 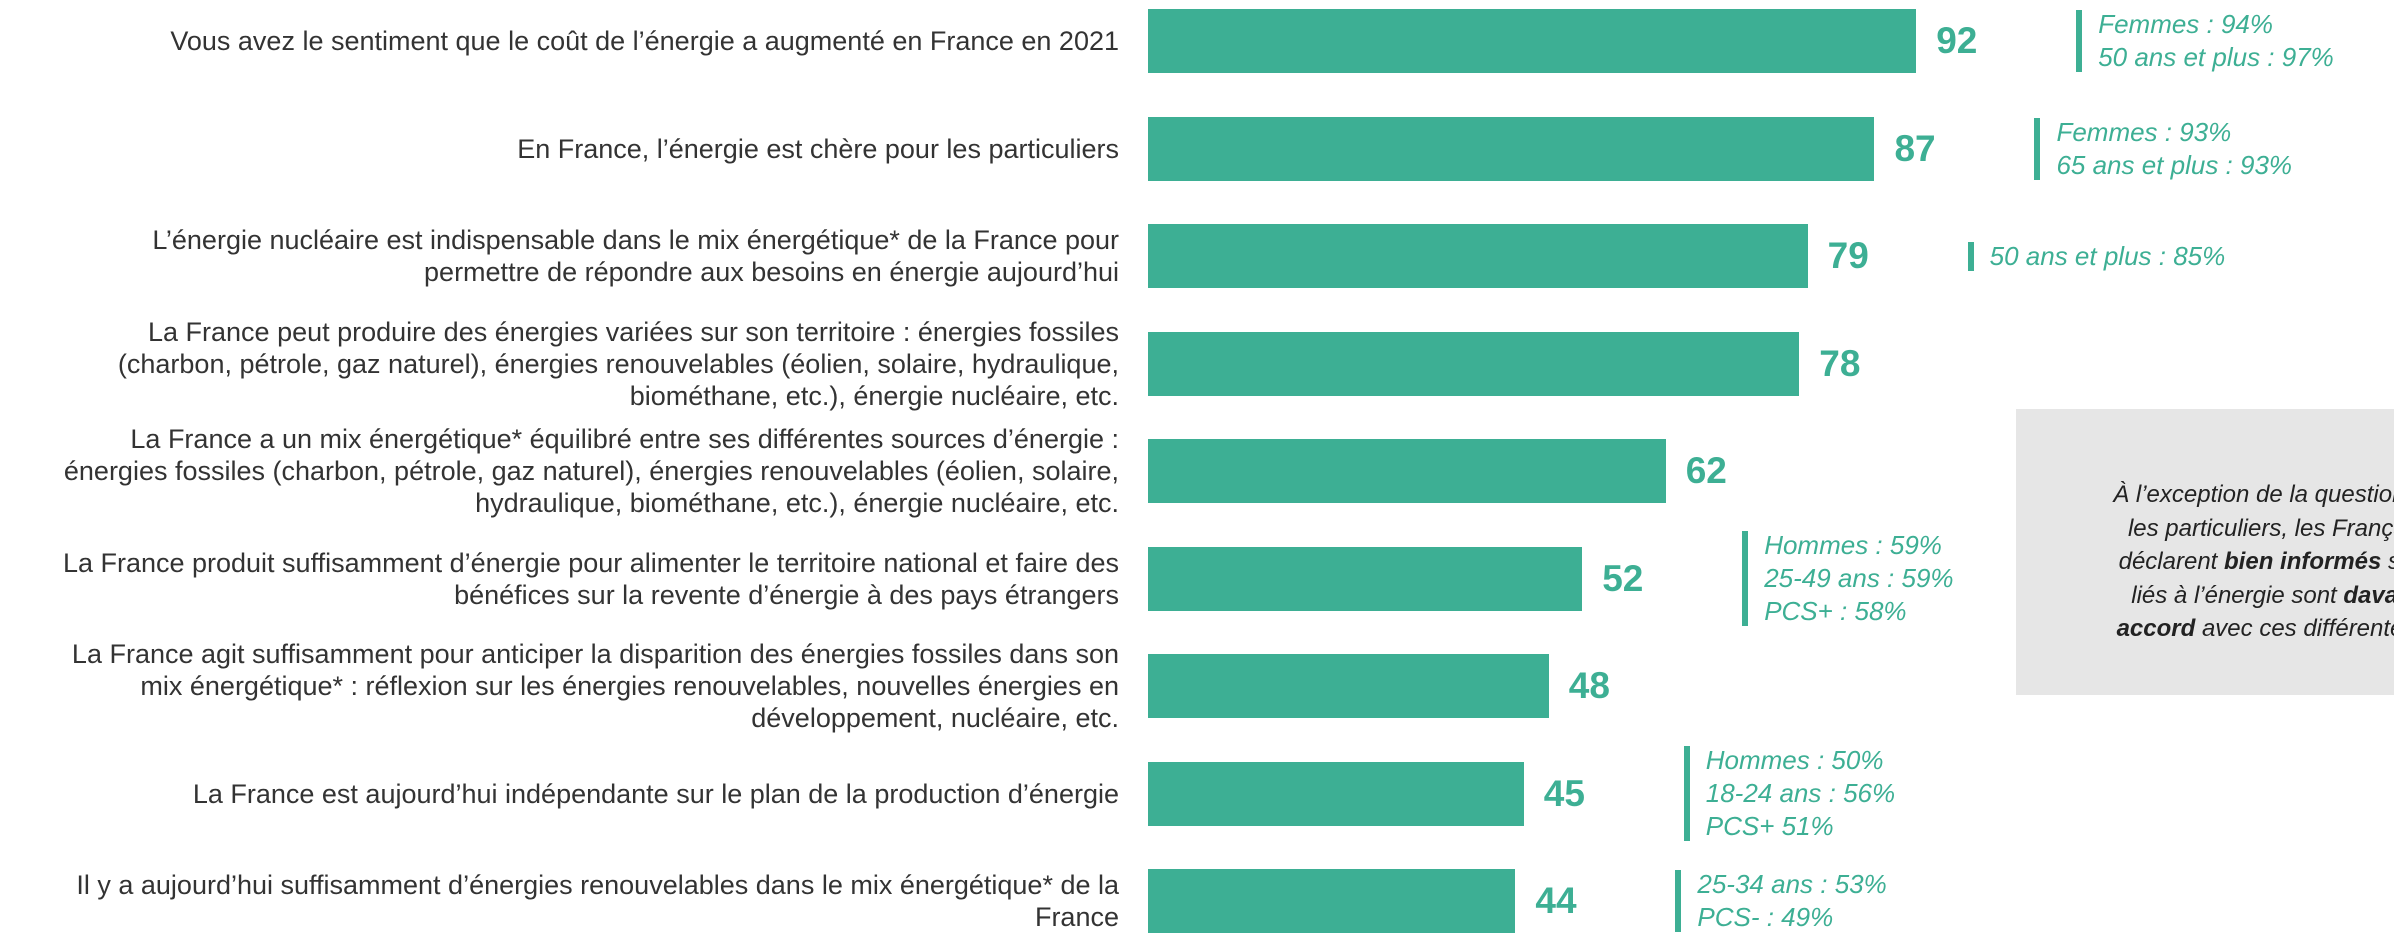 I want to click on annotation: PCS+ 51%, so click(x=1769, y=826).